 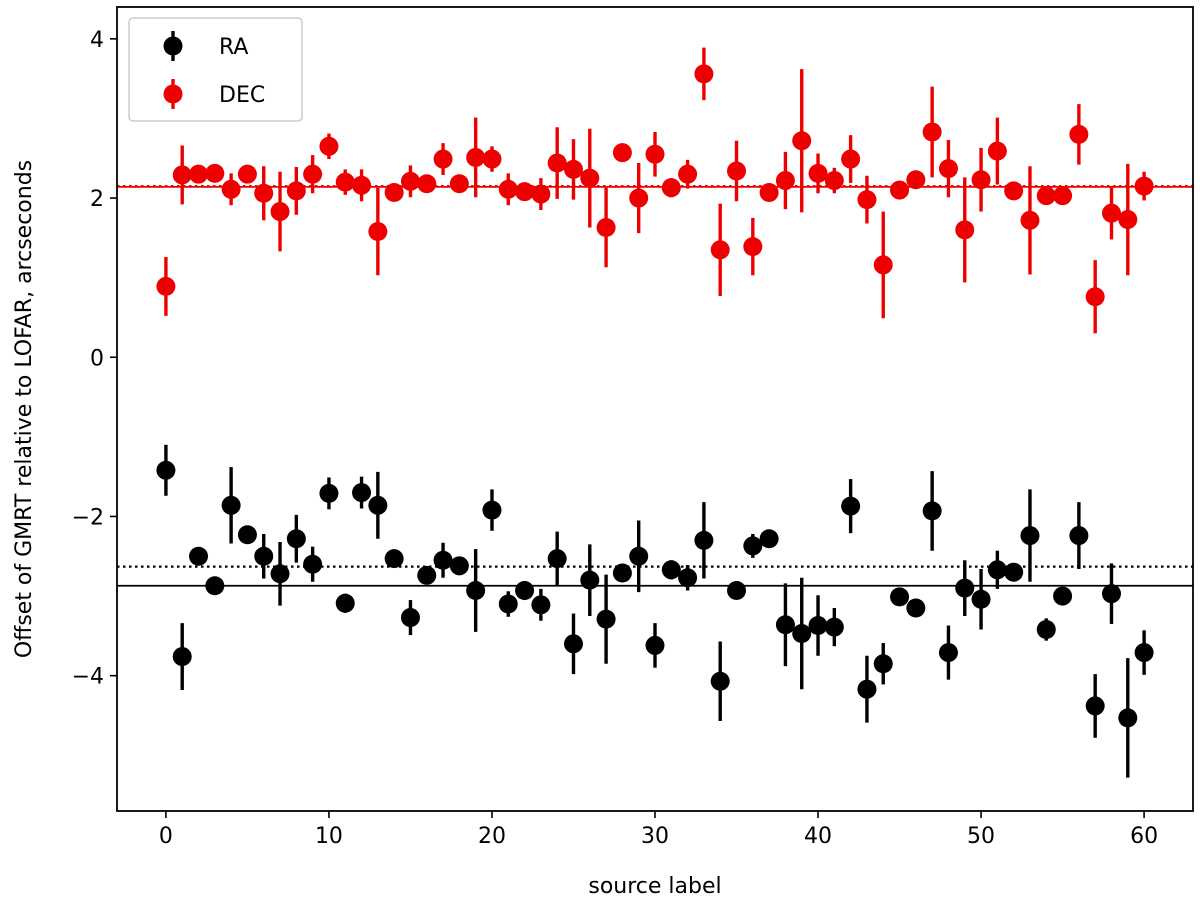 I want to click on legend: RA DEC, so click(x=215, y=69).